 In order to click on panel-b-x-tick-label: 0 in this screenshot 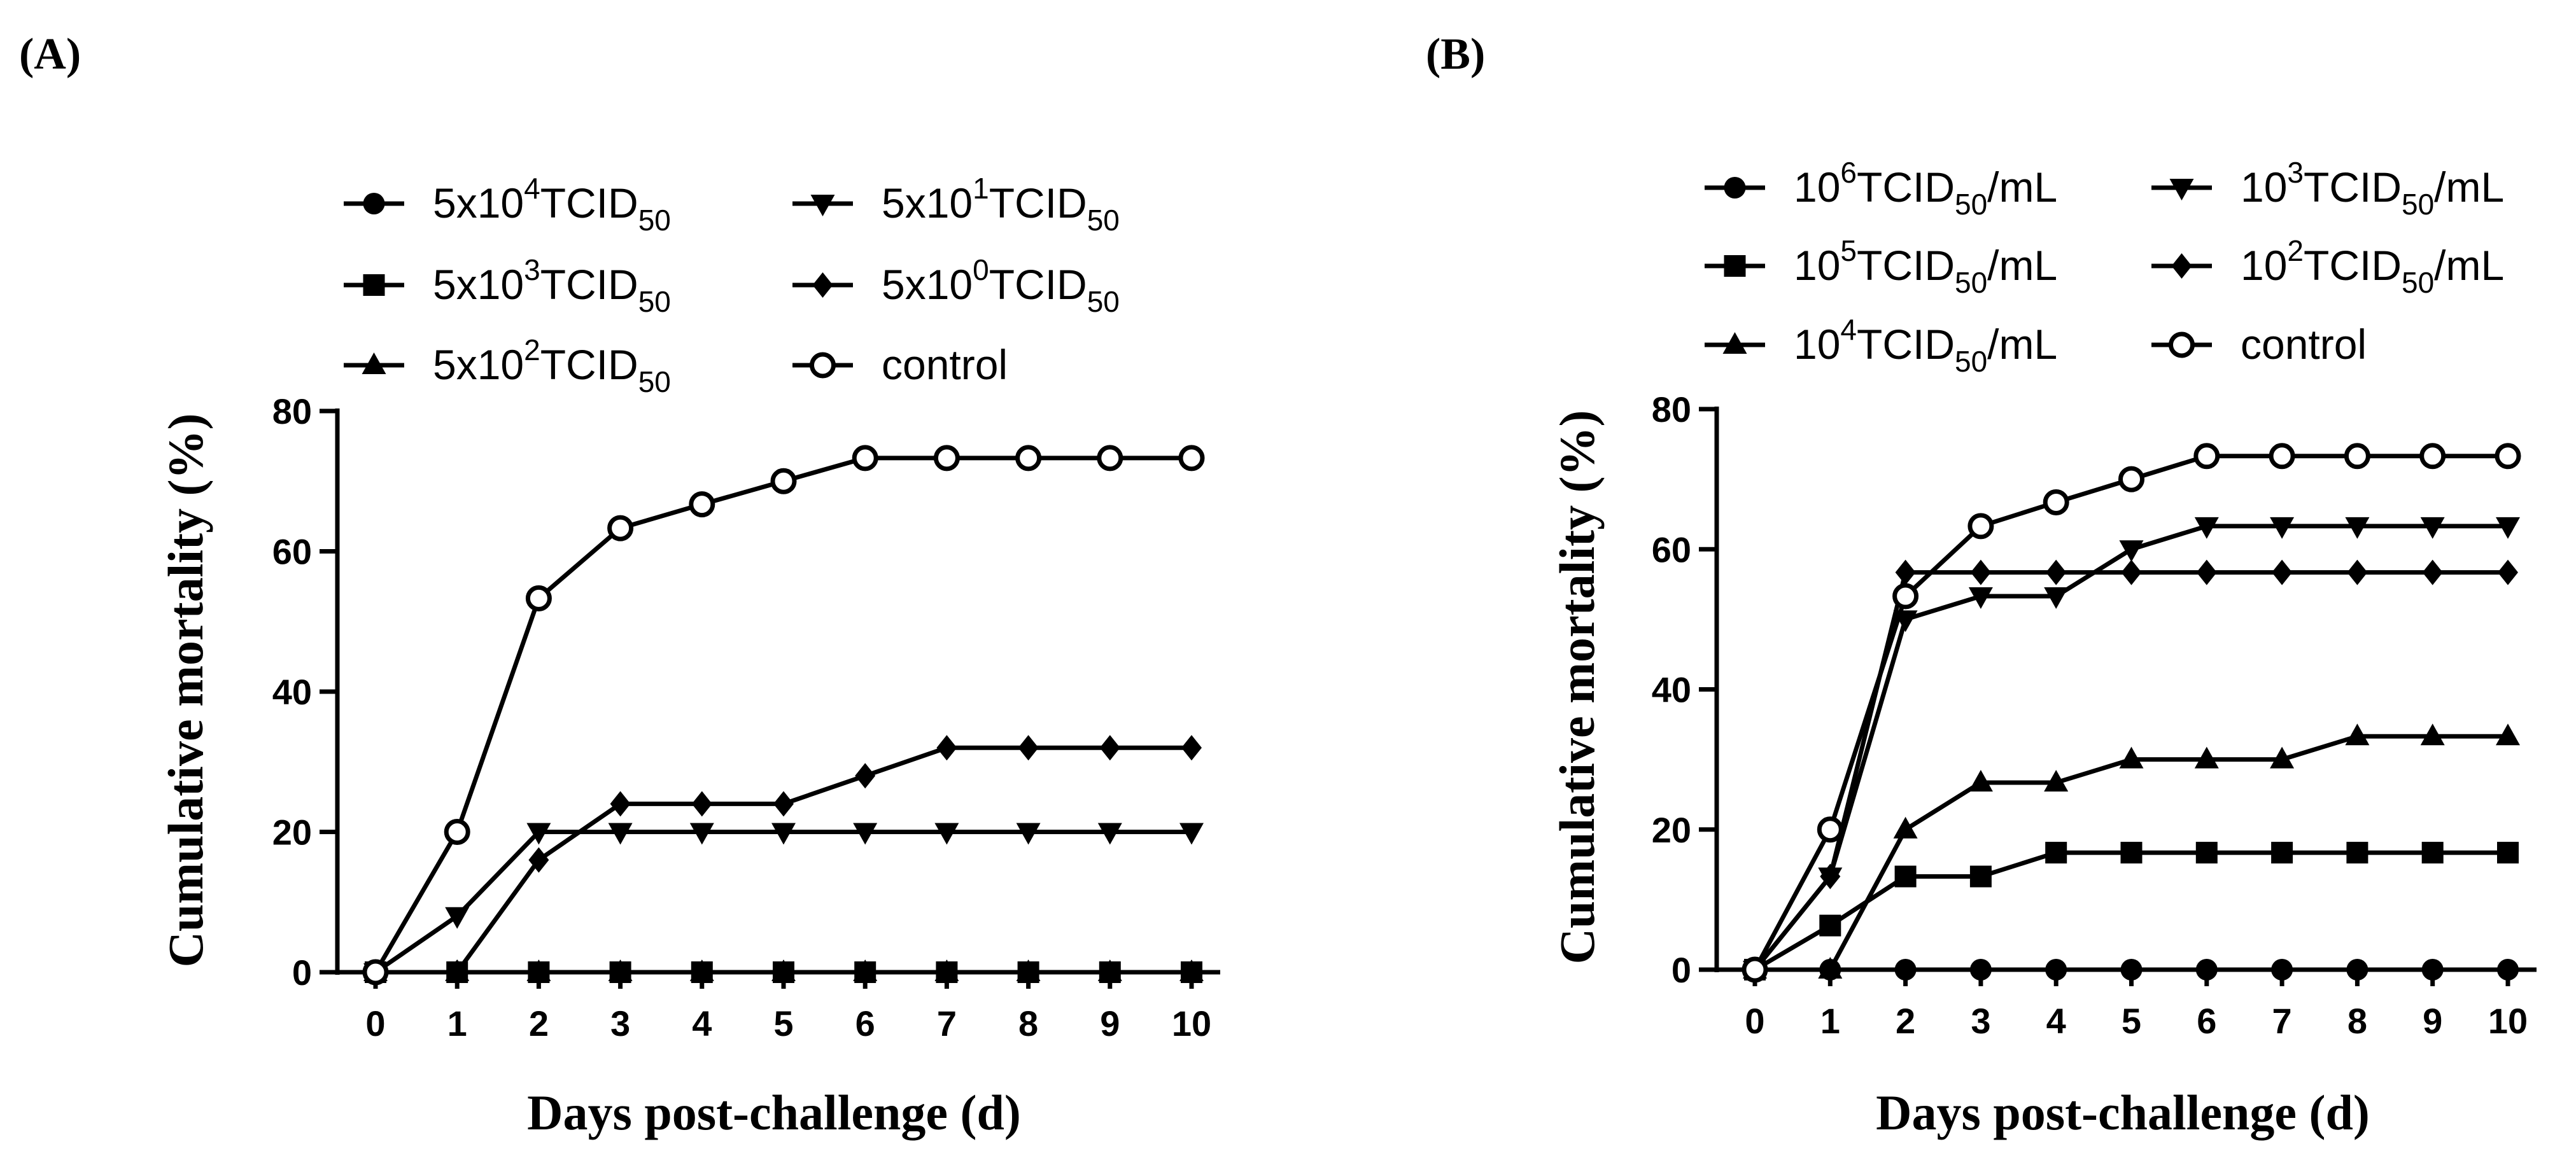, I will do `click(1755, 1021)`.